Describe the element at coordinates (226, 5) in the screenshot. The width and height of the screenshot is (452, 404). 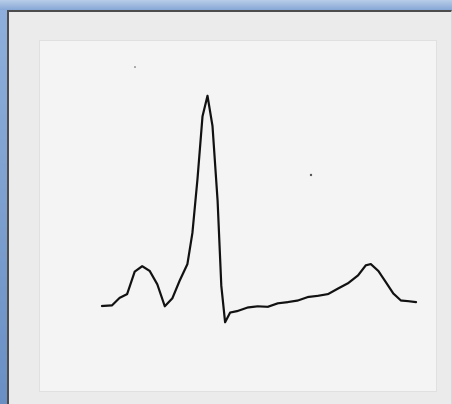
I see `window-title-bar` at that location.